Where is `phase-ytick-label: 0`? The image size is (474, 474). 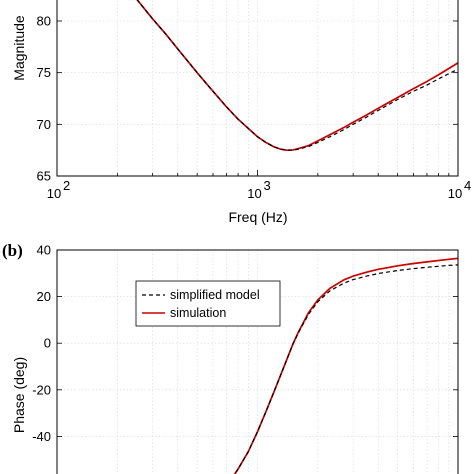 phase-ytick-label: 0 is located at coordinates (47, 343).